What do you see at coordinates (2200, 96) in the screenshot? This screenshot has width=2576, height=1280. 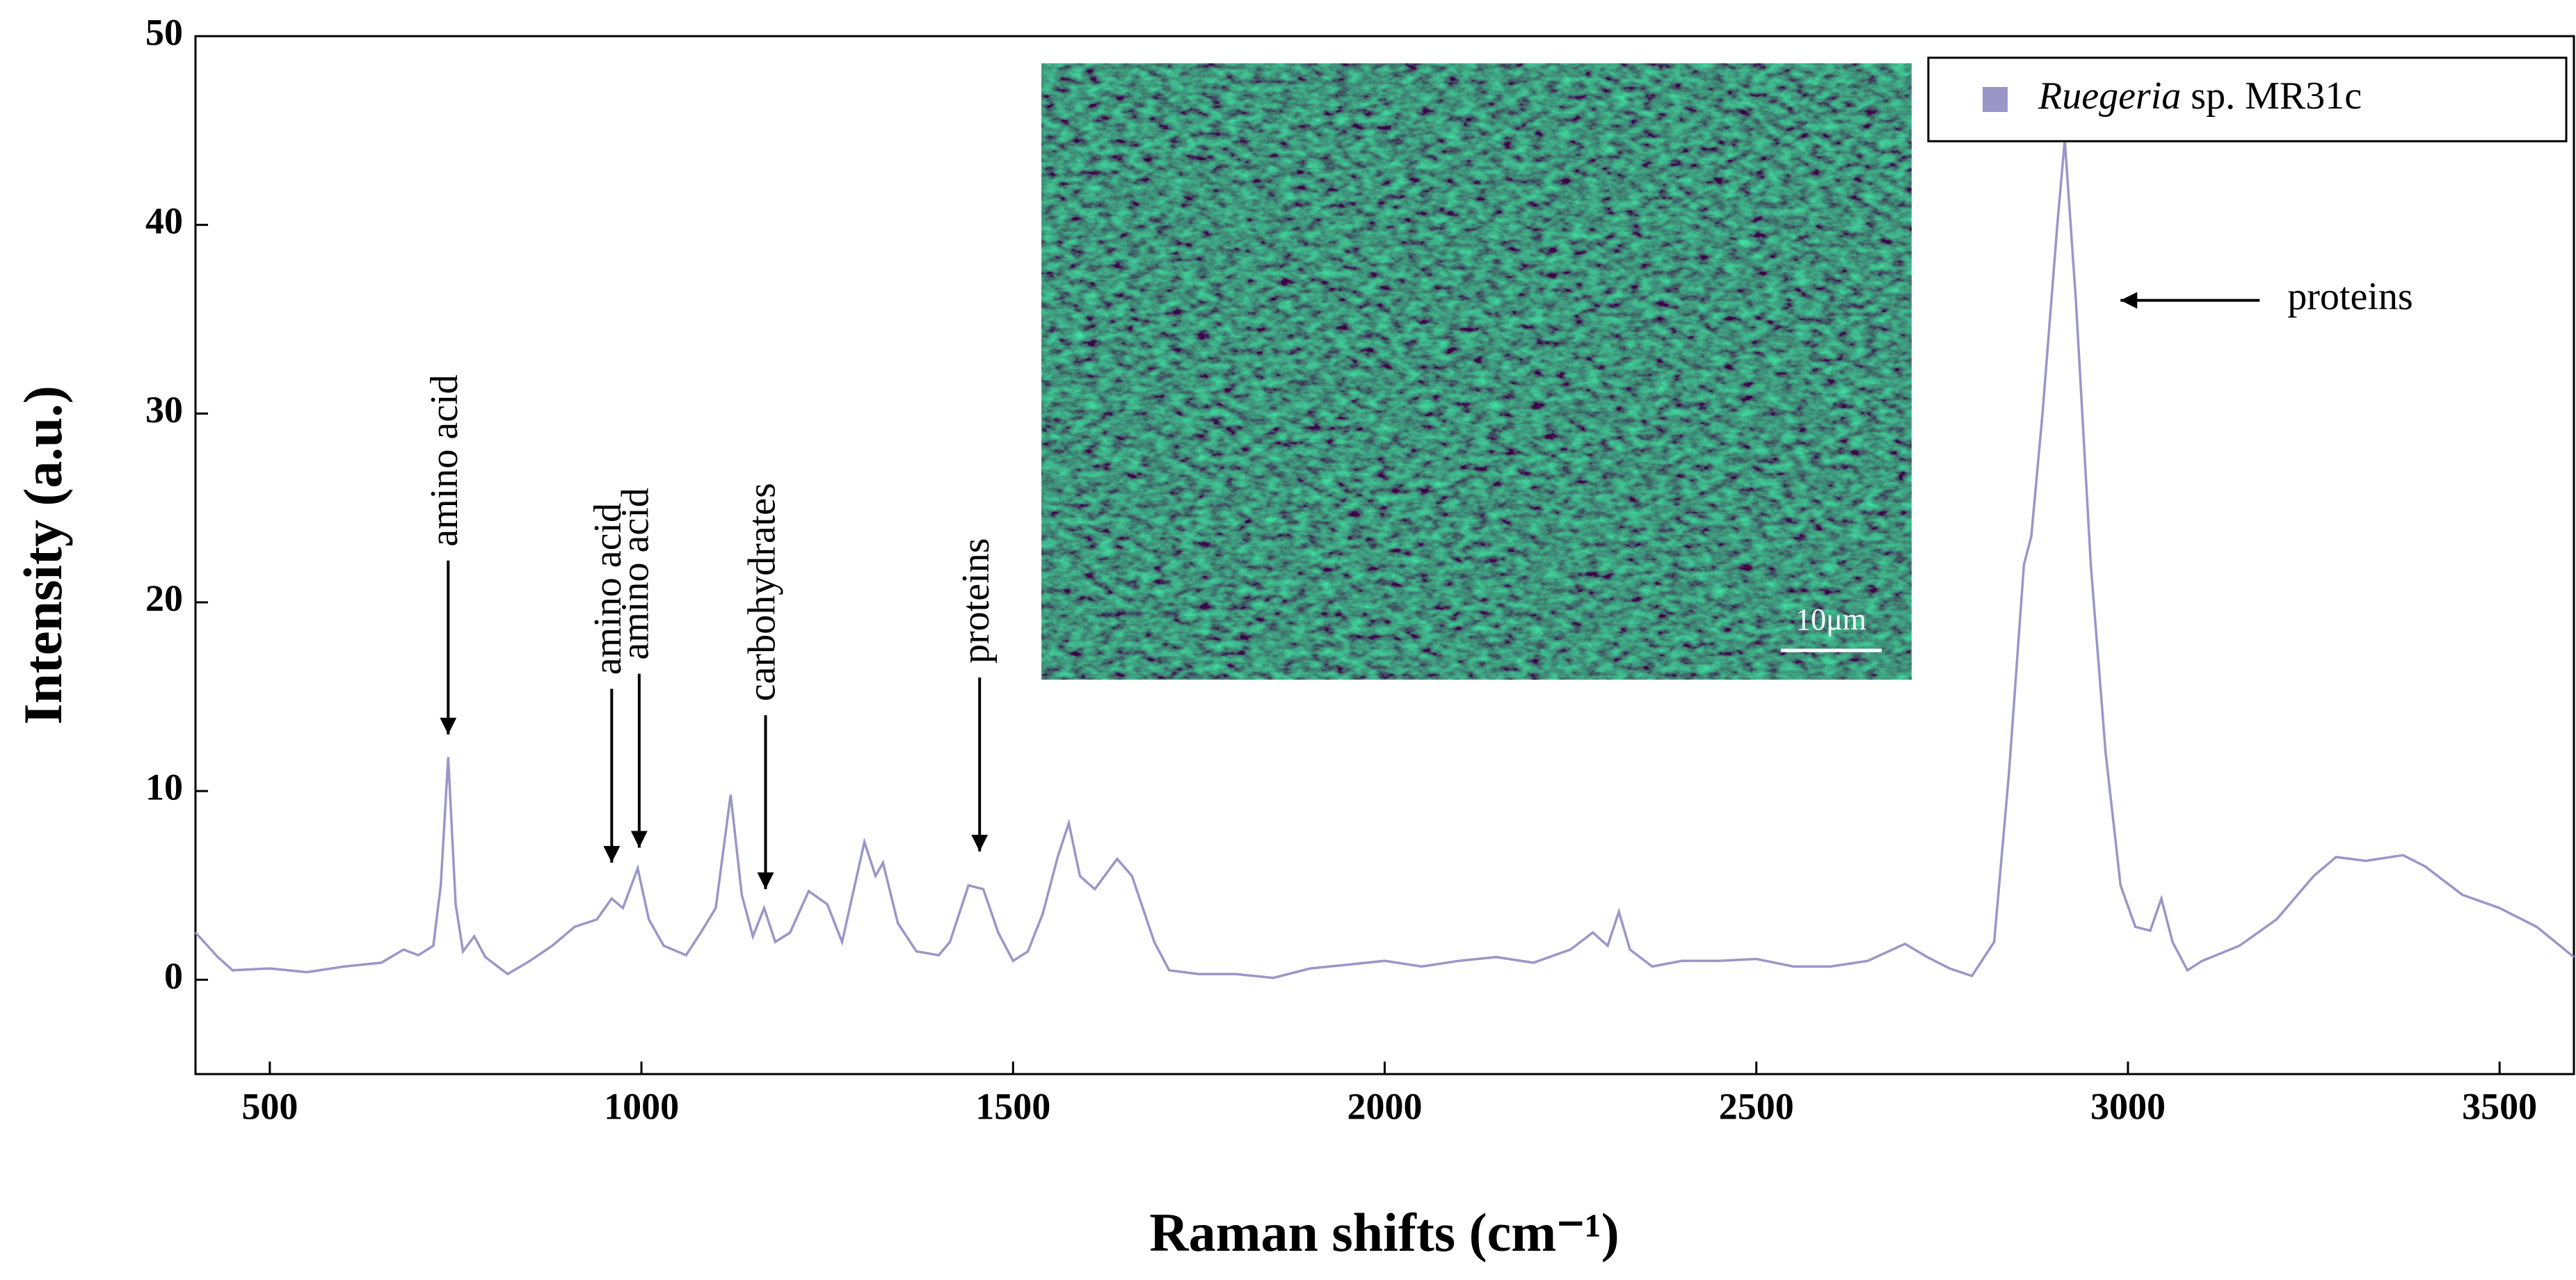 I see `legend-label: Ruegeria sp. MR31c` at bounding box center [2200, 96].